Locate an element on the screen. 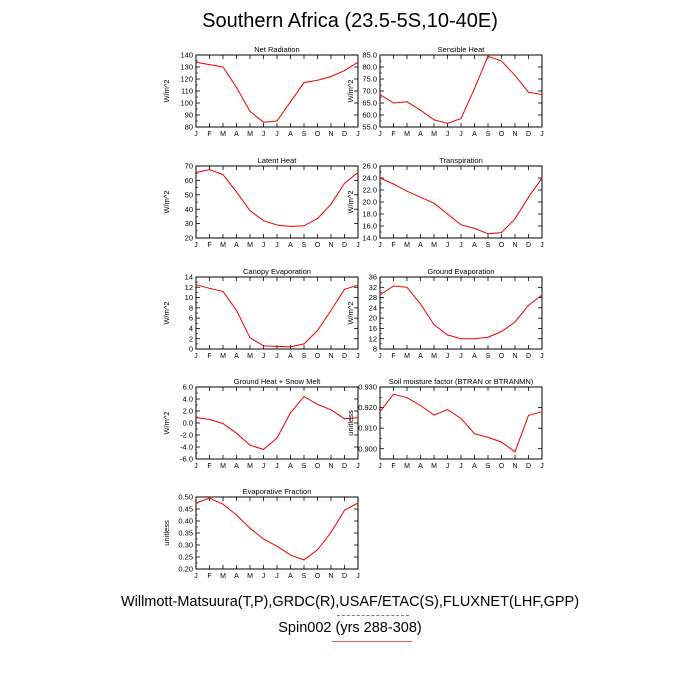 Image resolution: width=700 pixels, height=700 pixels. y-tick-label: 8 is located at coordinates (191, 307).